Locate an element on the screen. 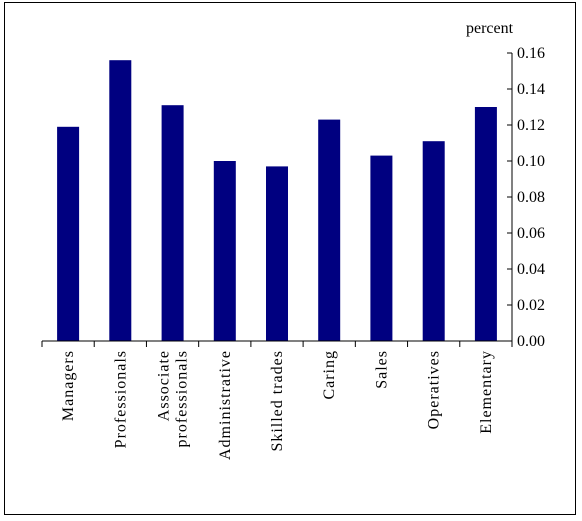  bar-associate-professionals is located at coordinates (172, 223).